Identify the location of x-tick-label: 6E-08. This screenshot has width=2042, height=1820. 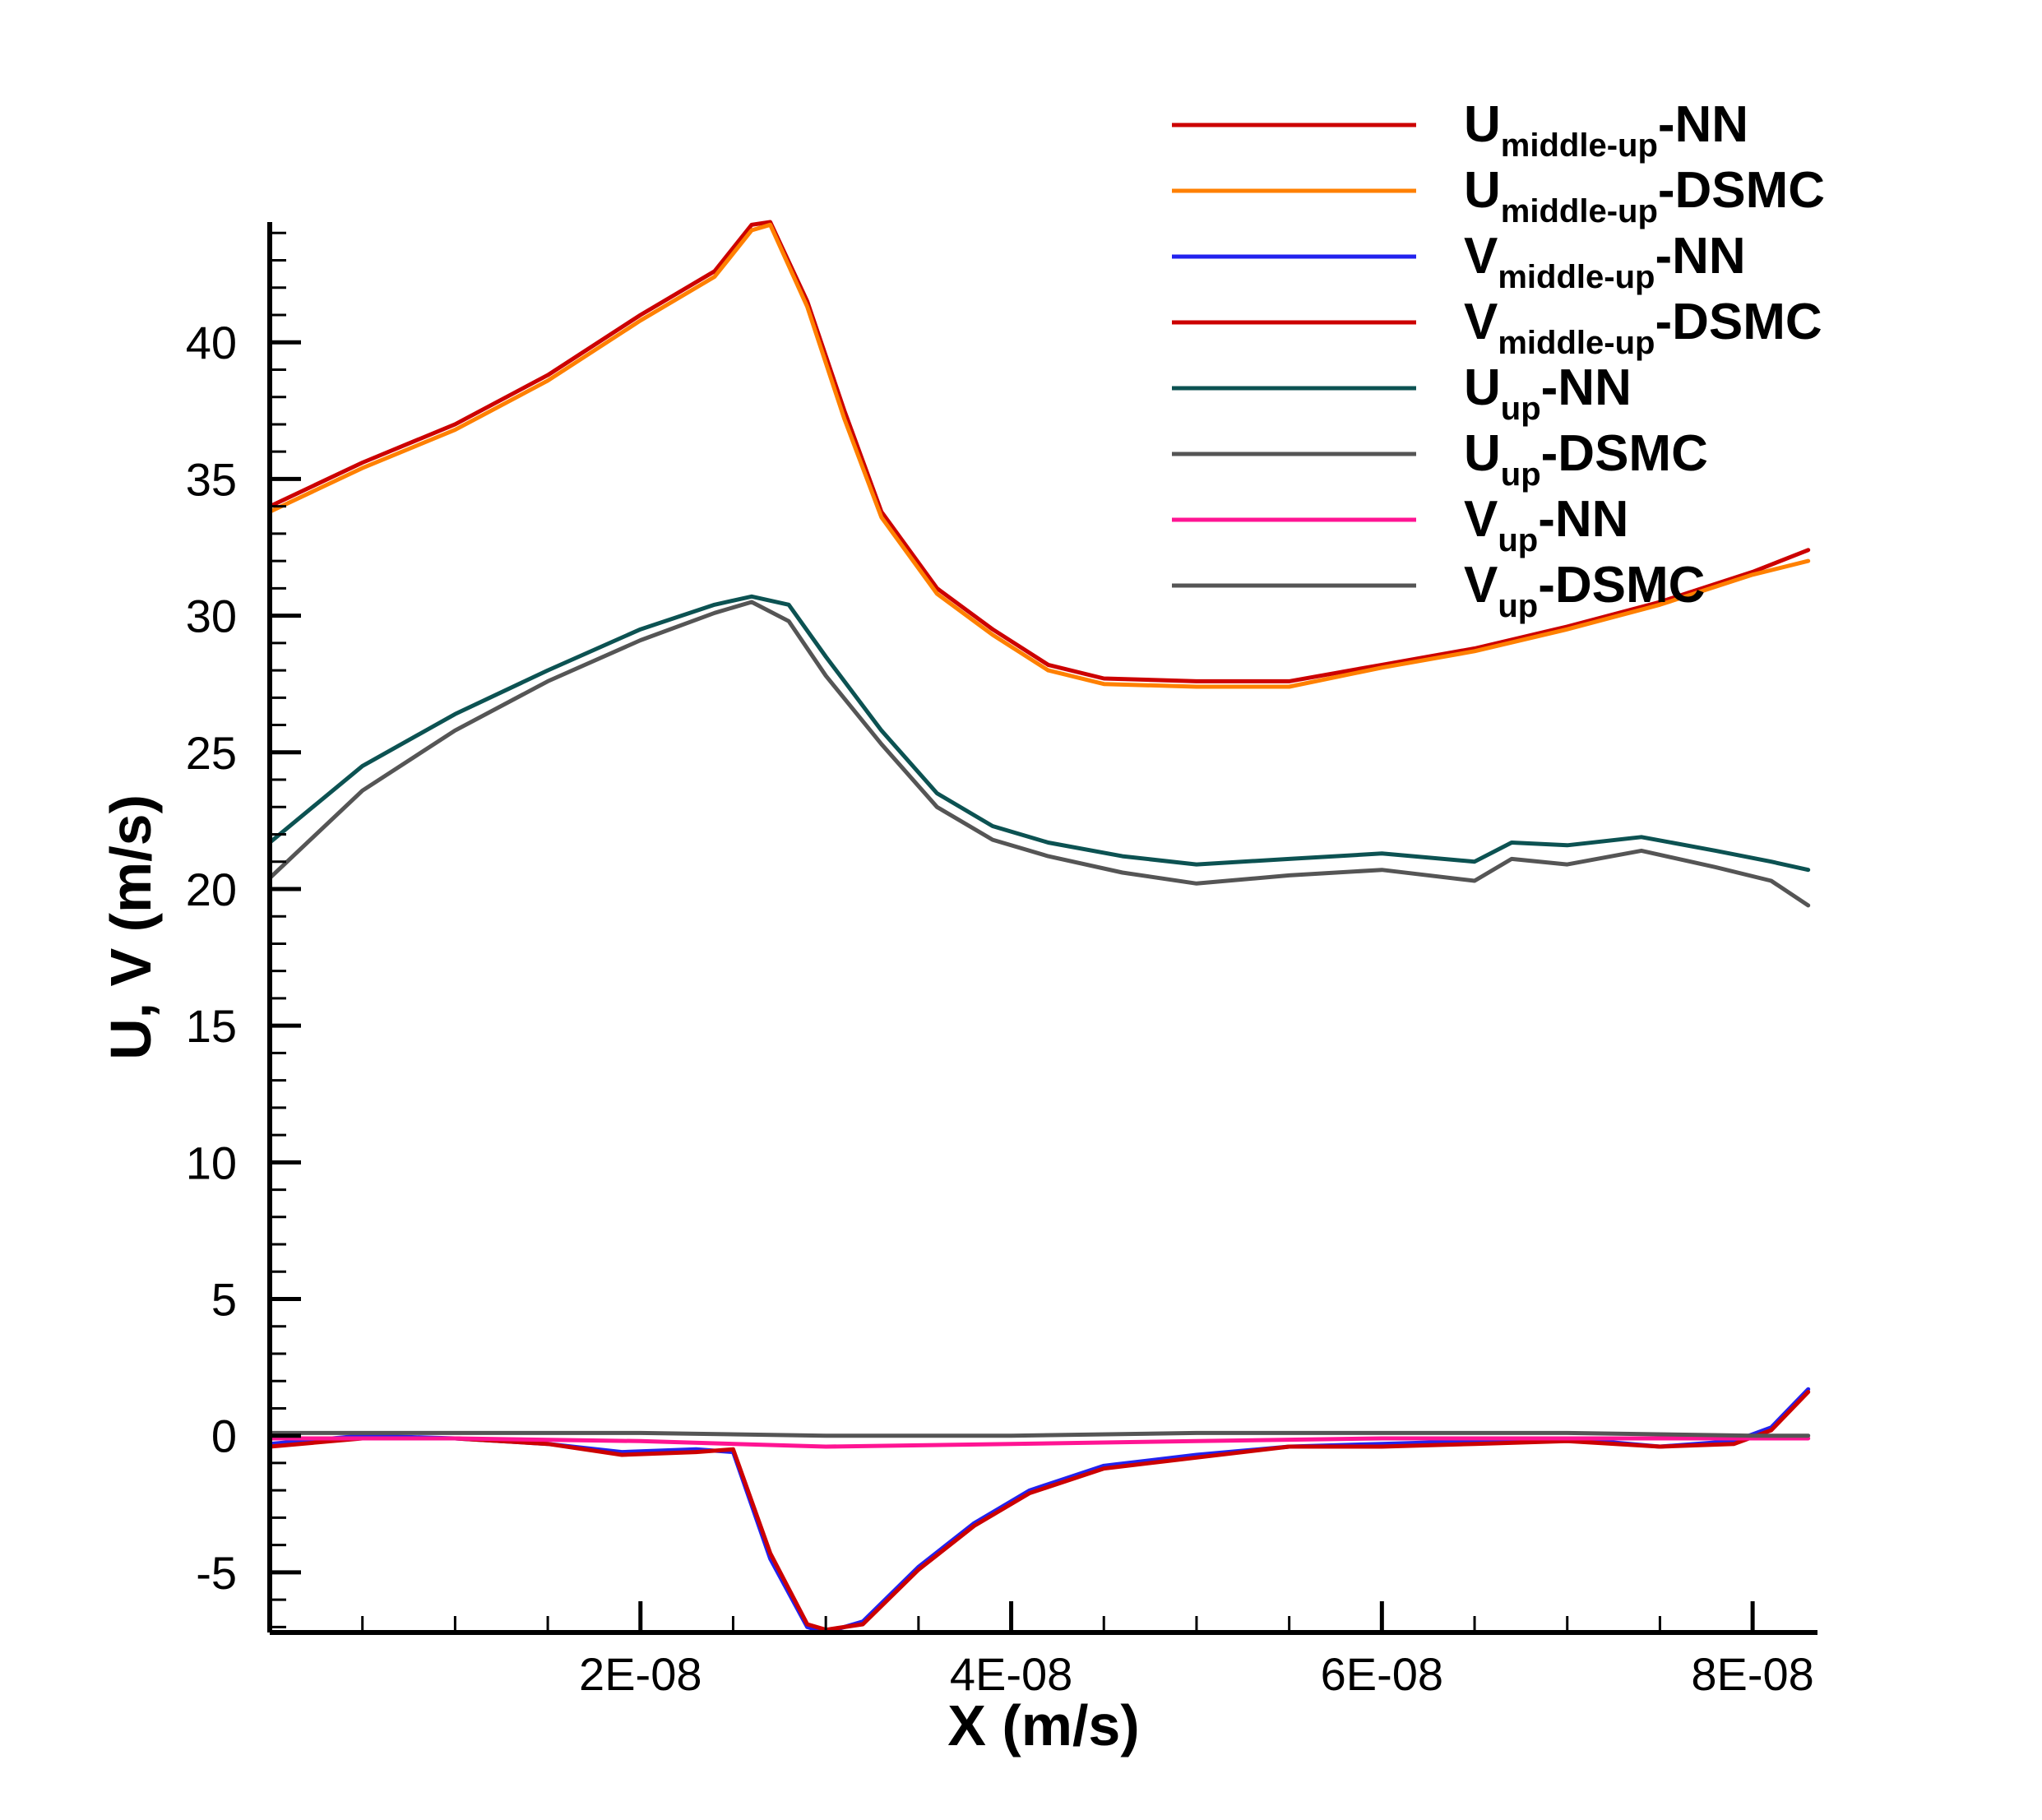
(1382, 1674).